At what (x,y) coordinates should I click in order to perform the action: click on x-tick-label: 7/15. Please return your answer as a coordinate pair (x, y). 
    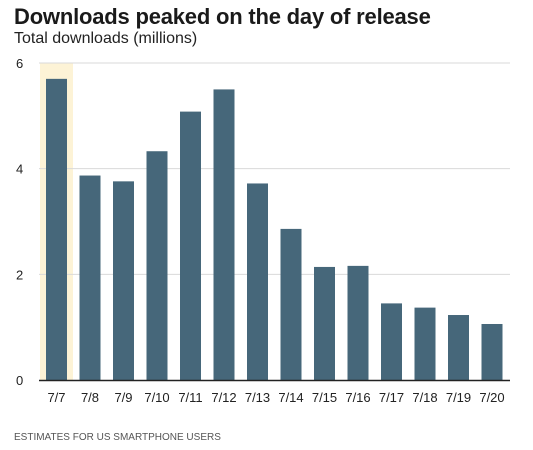
    Looking at the image, I should click on (324, 397).